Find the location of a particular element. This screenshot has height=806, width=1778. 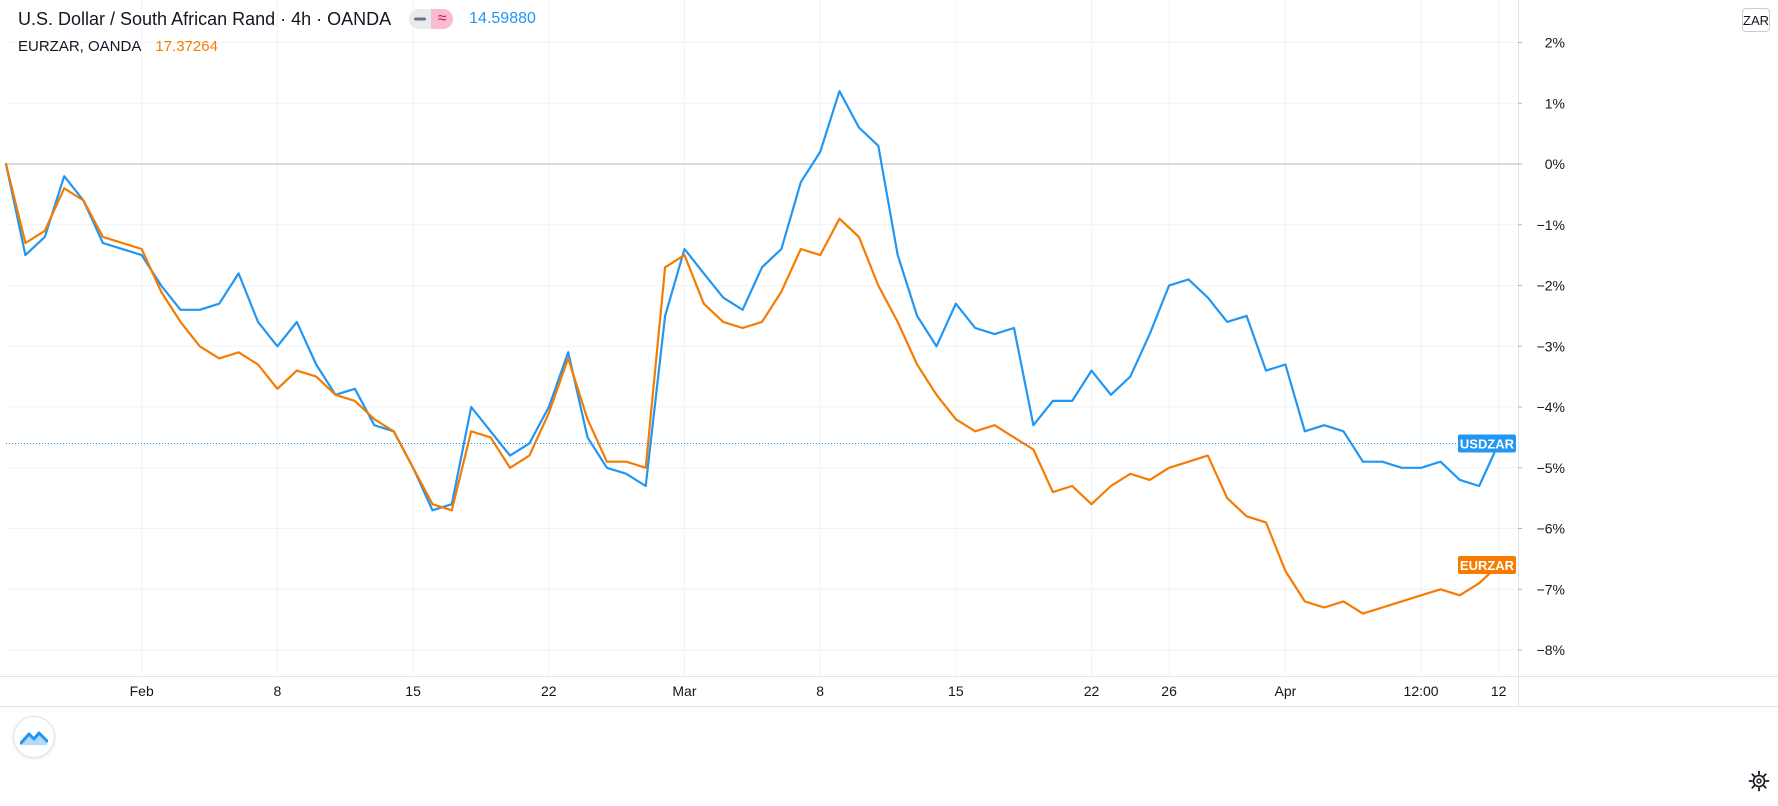

legend-controls: ≈ is located at coordinates (431, 19).